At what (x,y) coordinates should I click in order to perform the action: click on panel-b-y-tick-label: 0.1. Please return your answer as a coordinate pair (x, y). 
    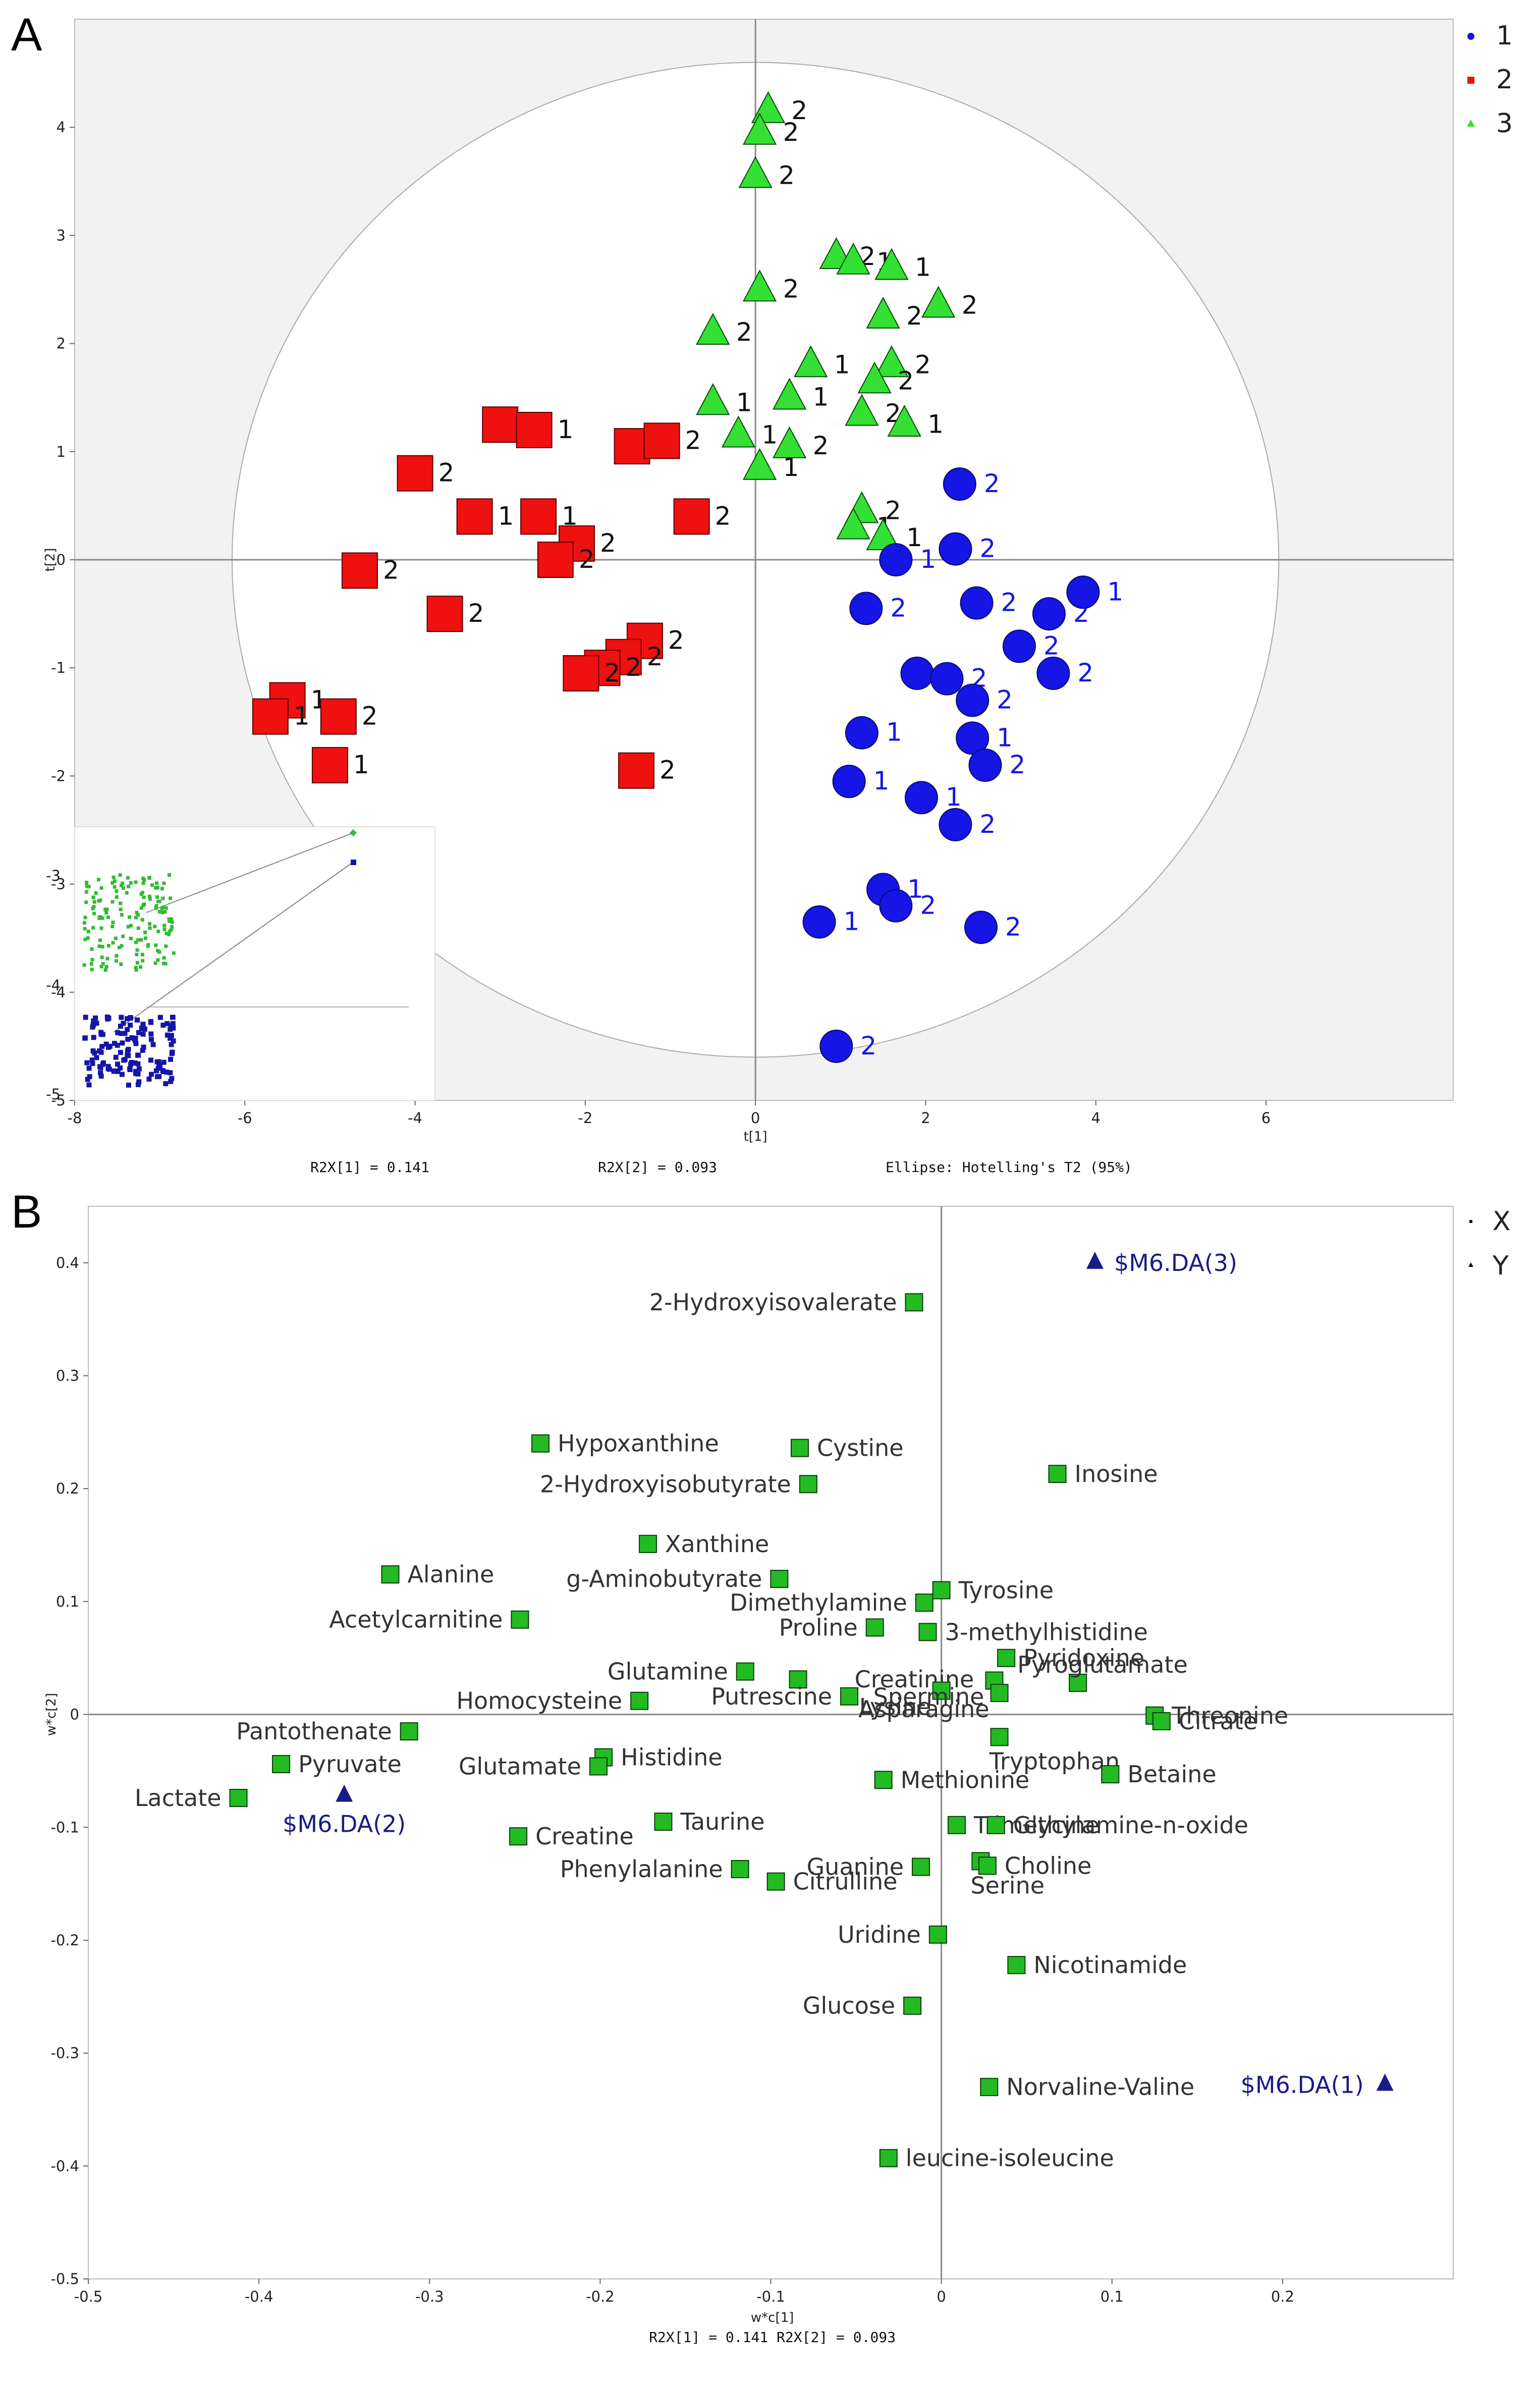
    Looking at the image, I should click on (67, 1601).